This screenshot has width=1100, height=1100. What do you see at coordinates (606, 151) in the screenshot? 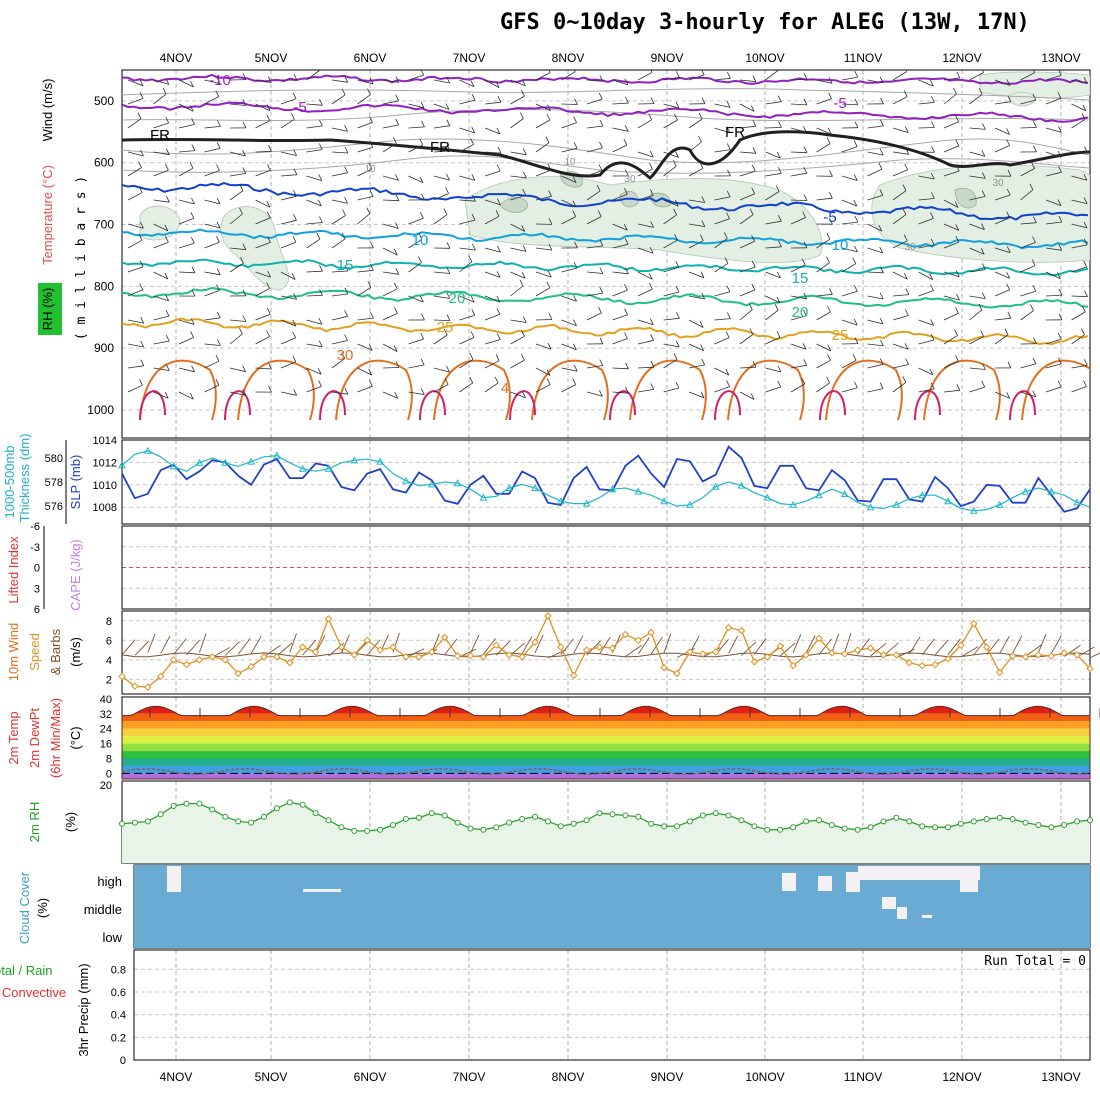
I see `rh-contour` at bounding box center [606, 151].